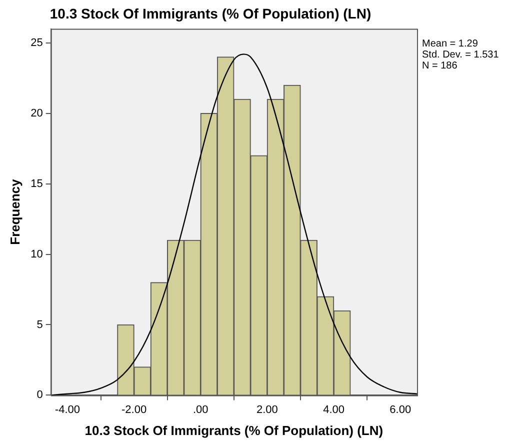 The height and width of the screenshot is (447, 509). I want to click on x-tick-label: 6.00, so click(401, 410).